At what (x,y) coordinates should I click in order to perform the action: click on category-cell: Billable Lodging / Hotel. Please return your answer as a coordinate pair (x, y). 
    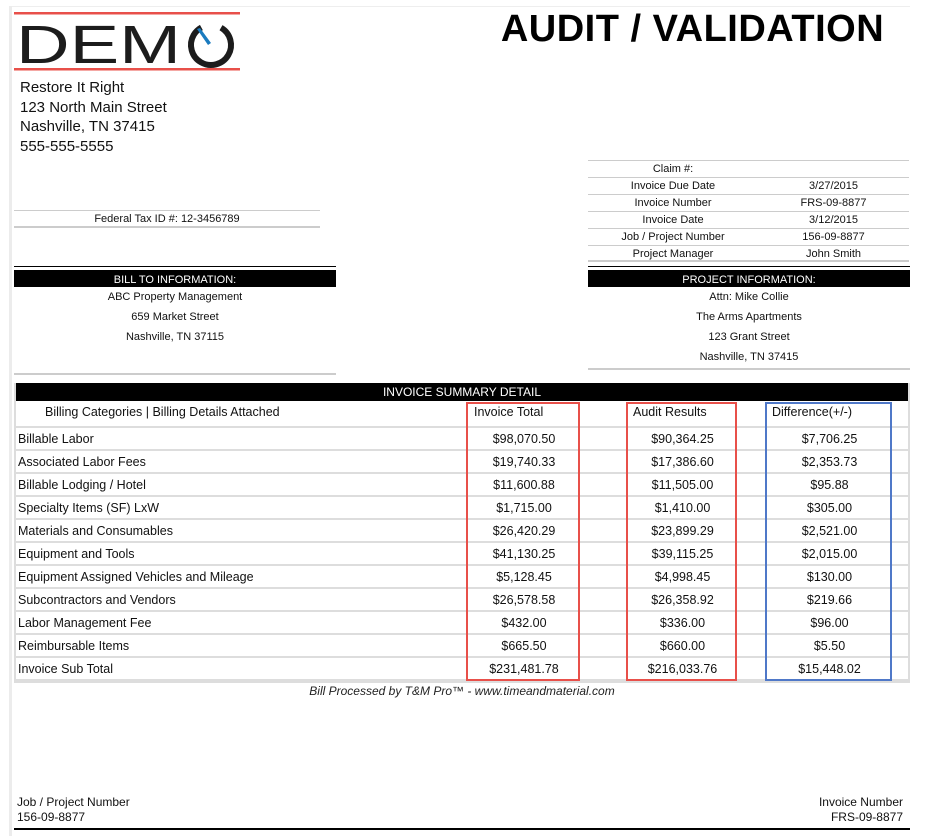
    Looking at the image, I should click on (82, 485).